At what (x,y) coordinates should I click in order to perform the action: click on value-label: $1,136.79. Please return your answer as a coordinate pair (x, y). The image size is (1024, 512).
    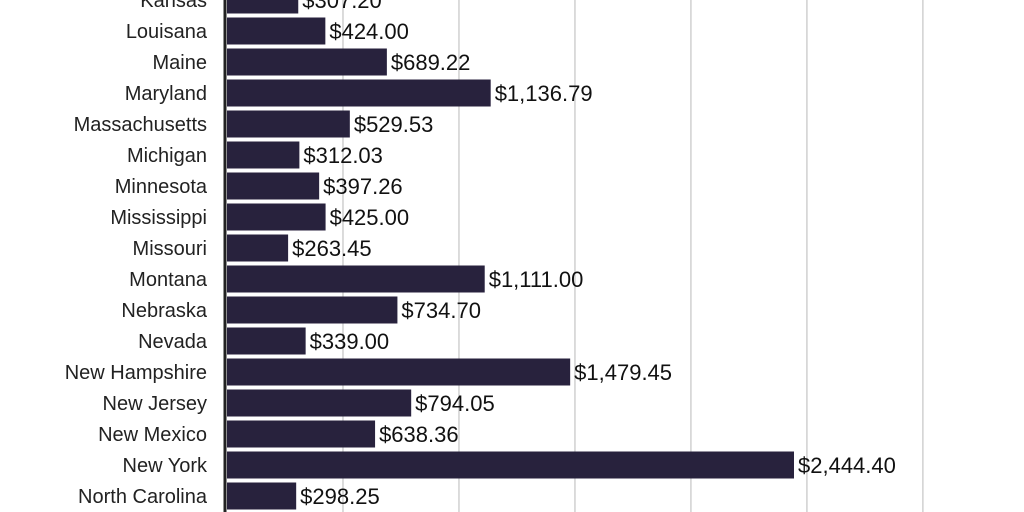
    Looking at the image, I should click on (544, 93).